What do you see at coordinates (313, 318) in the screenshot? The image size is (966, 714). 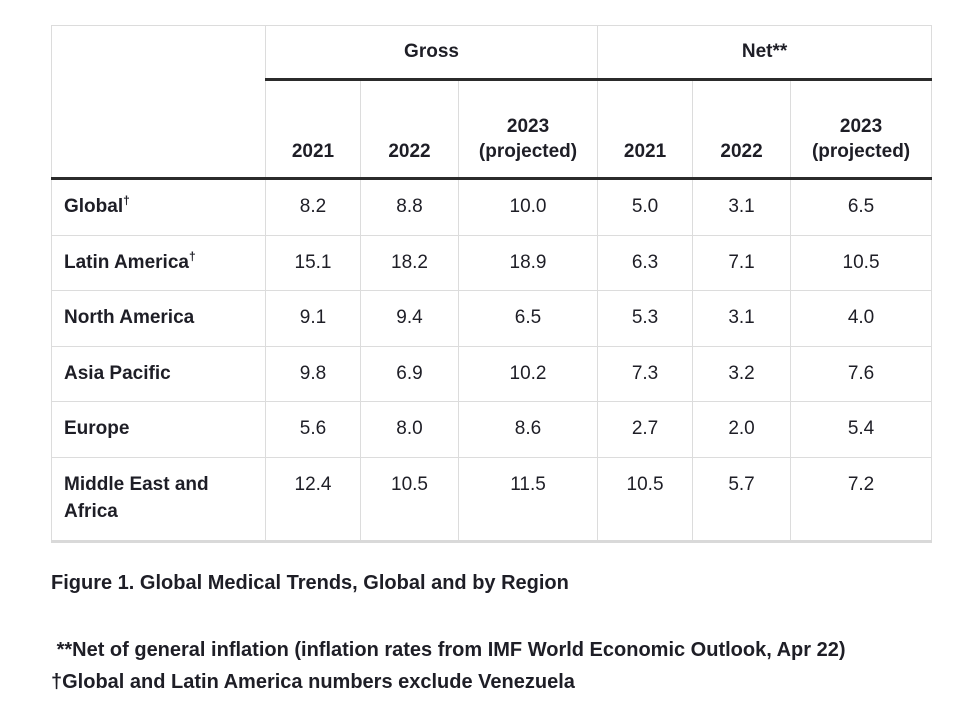 I see `table-cell: 9.1` at bounding box center [313, 318].